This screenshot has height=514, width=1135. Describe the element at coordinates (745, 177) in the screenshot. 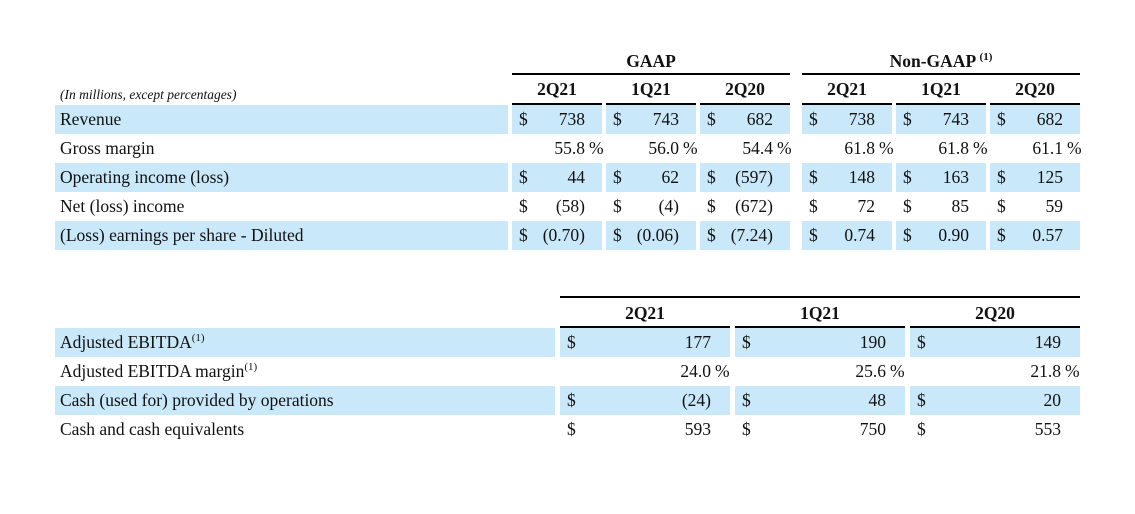

I see `cell: $ (597)` at that location.